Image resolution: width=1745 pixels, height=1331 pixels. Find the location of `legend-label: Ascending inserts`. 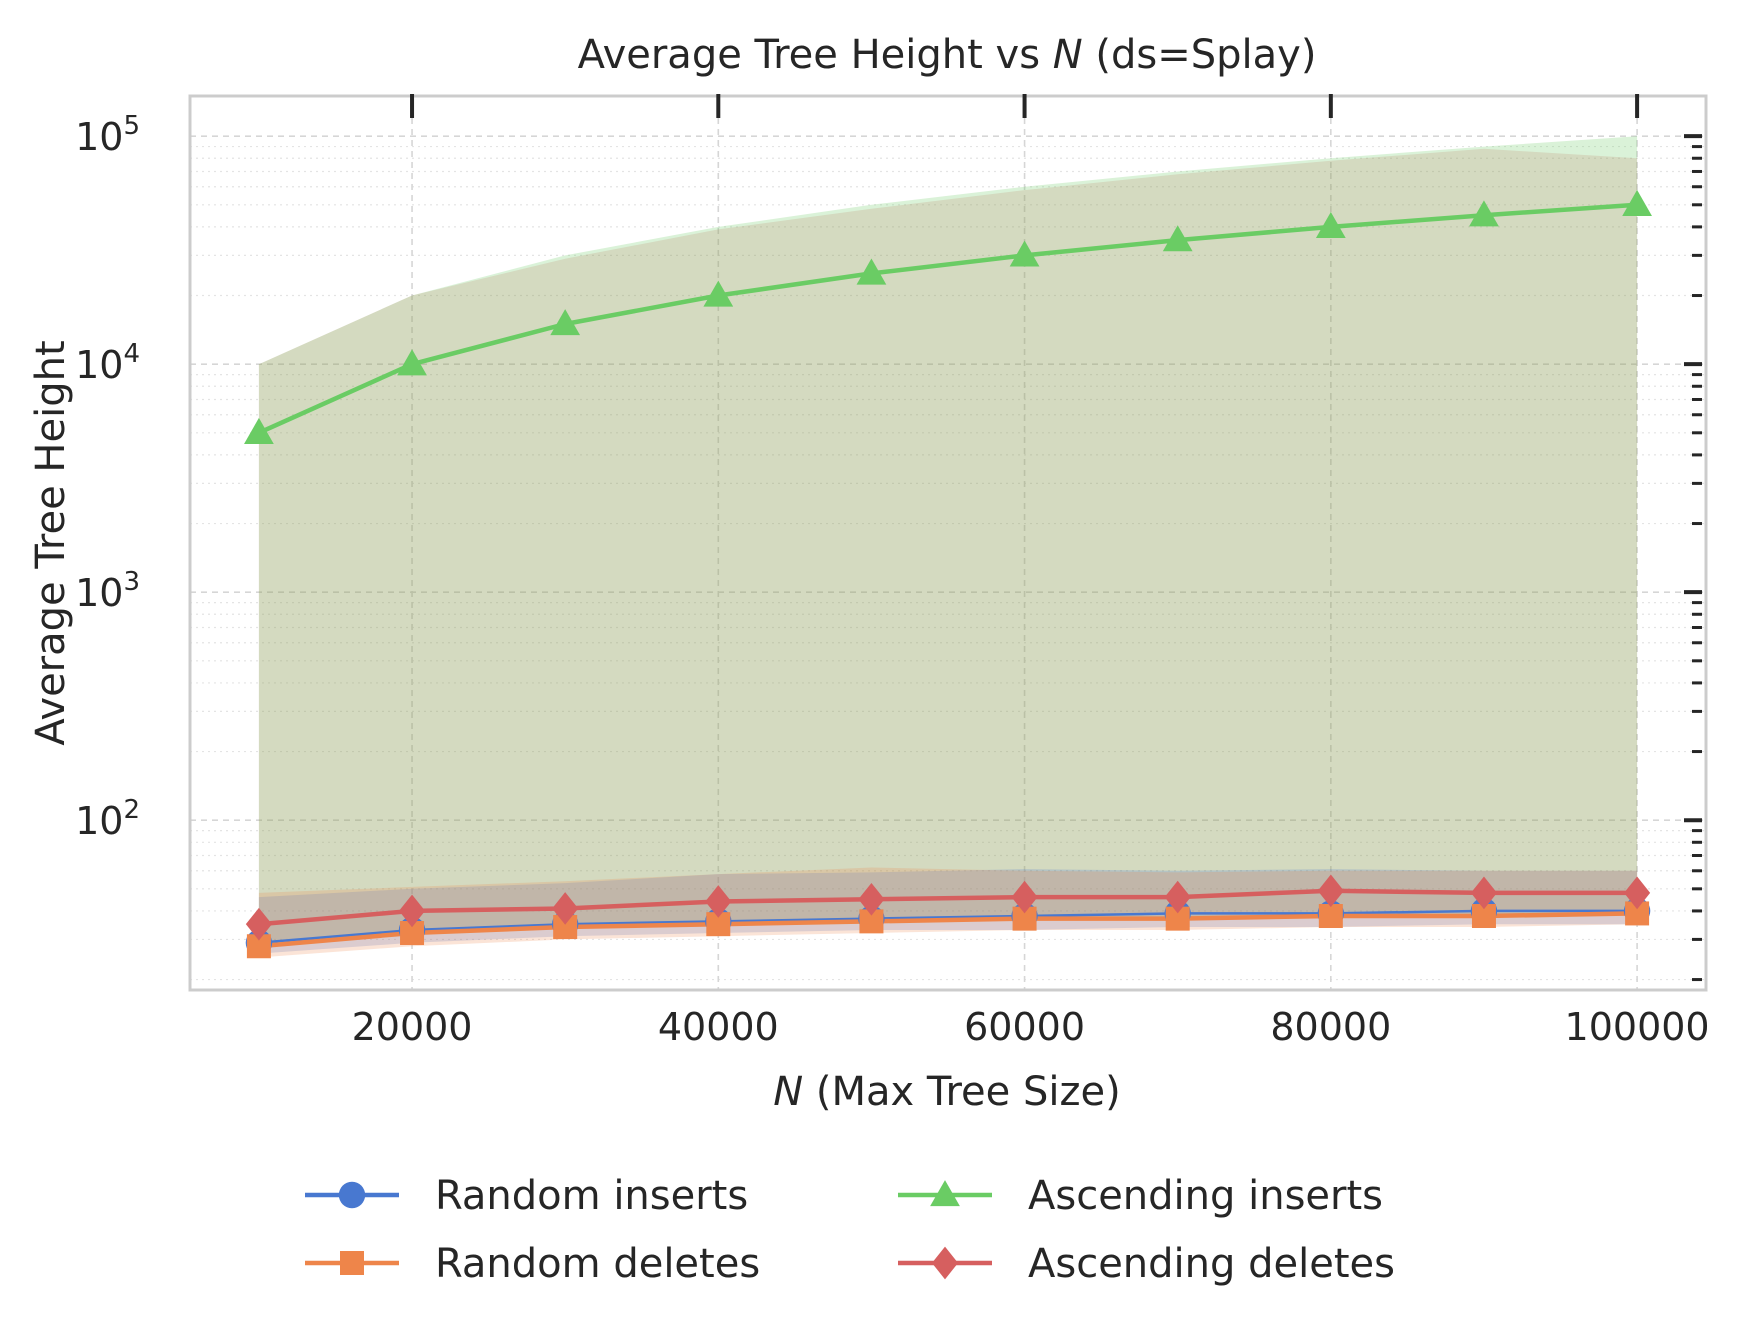

legend-label: Ascending inserts is located at coordinates (1205, 1196).